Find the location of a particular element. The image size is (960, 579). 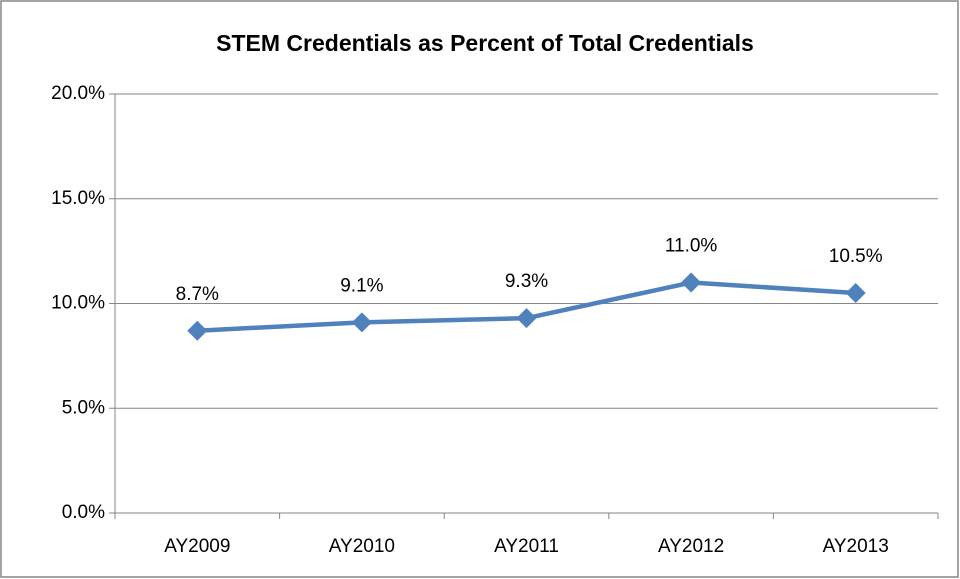

x-tick-label: AY2009 is located at coordinates (197, 546).